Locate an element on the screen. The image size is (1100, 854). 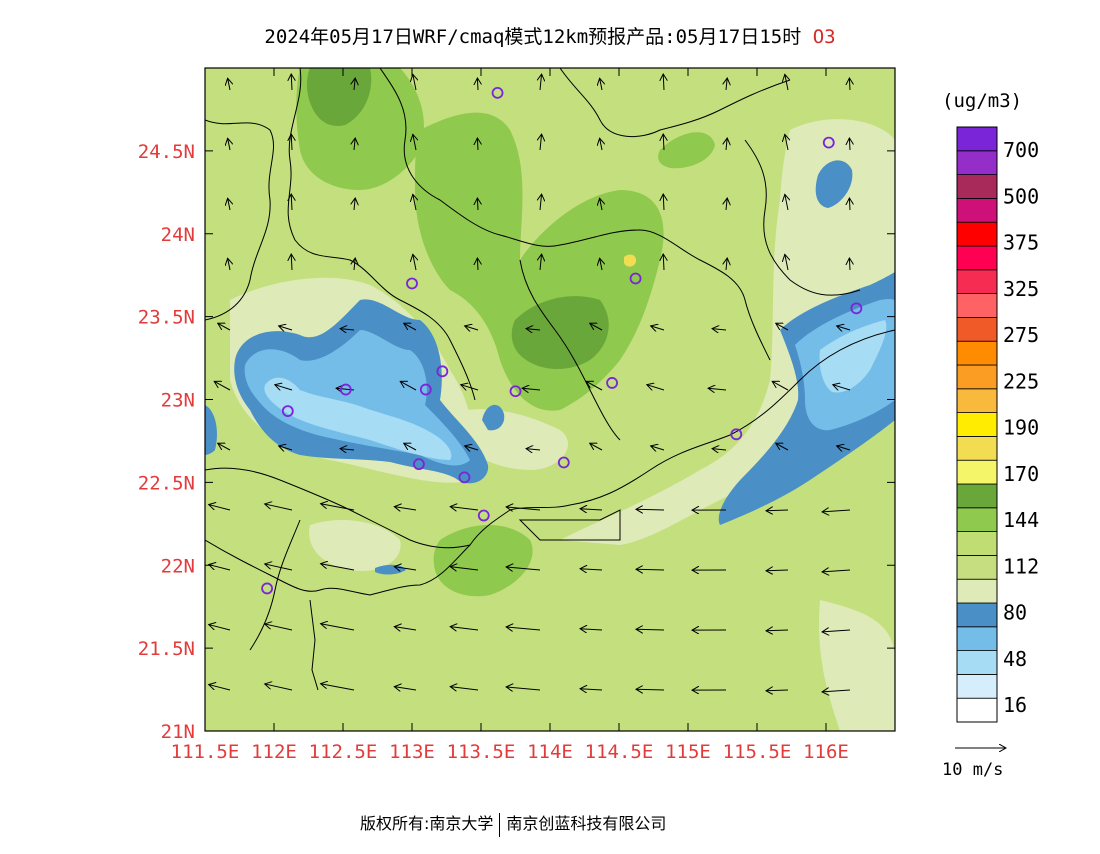
colorbar-label: 700 is located at coordinates (1021, 150).